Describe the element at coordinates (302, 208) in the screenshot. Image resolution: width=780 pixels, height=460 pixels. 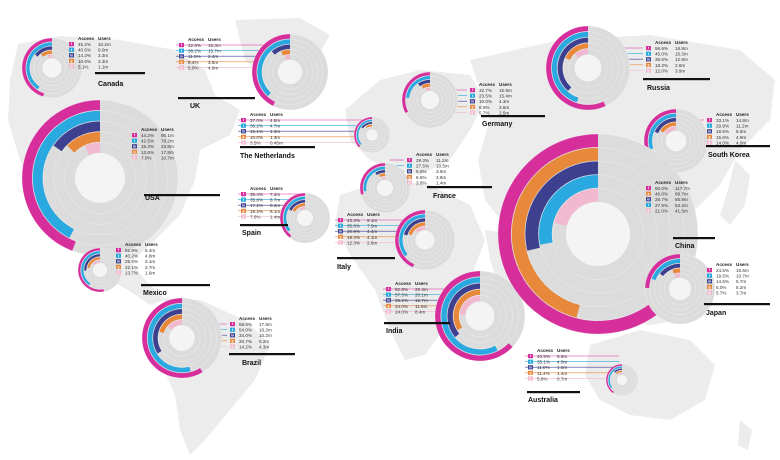
I see `spain-ring-pinterest` at that location.